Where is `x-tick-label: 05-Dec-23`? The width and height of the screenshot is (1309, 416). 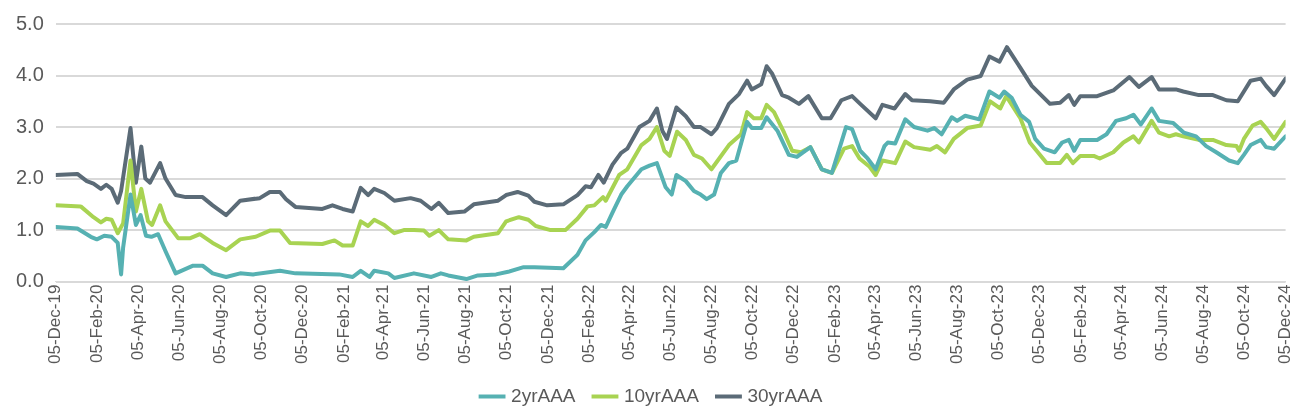
x-tick-label: 05-Dec-23 is located at coordinates (1038, 324).